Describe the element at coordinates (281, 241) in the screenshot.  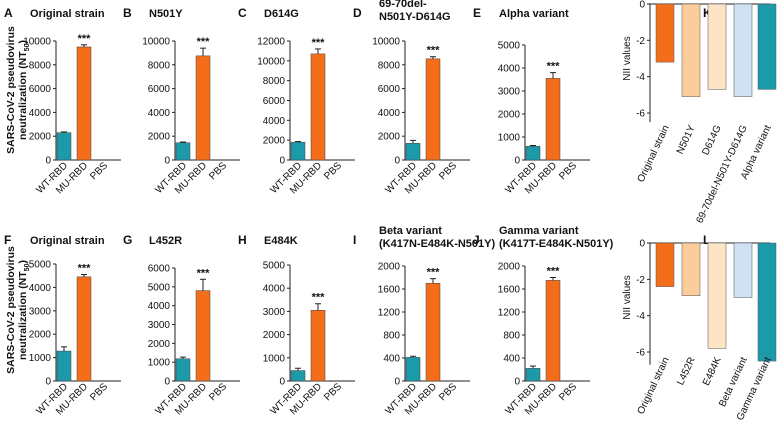
I see `panel-title: E484K` at that location.